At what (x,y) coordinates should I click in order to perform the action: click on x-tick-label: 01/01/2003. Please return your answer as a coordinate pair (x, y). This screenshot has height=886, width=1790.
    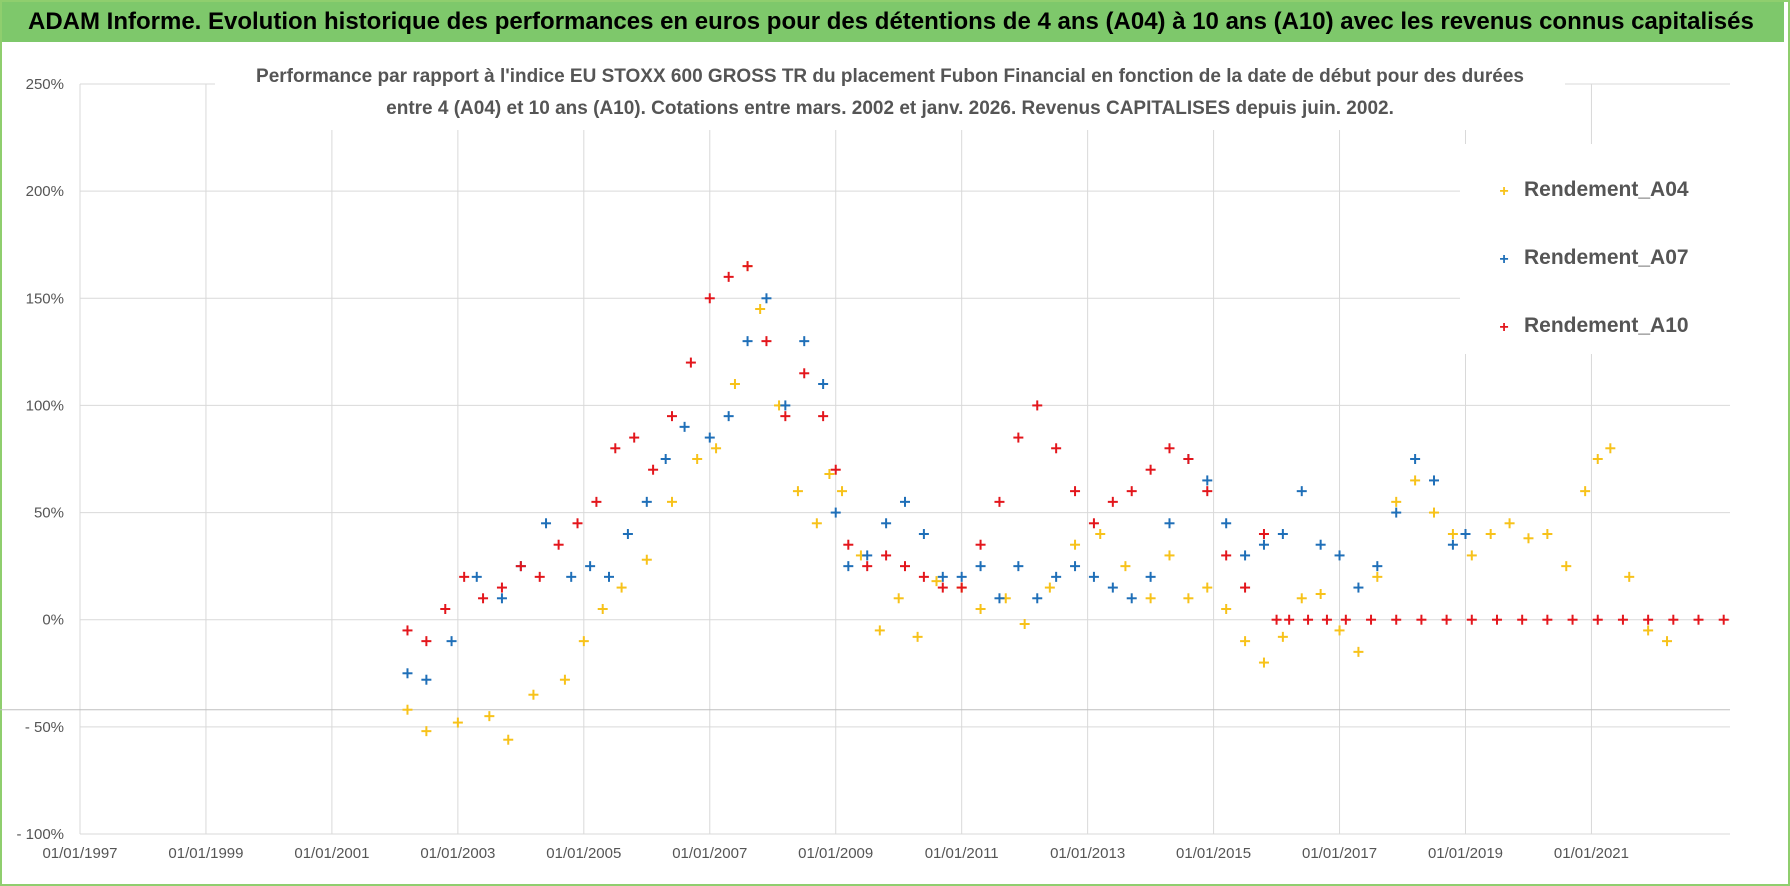
    Looking at the image, I should click on (457, 853).